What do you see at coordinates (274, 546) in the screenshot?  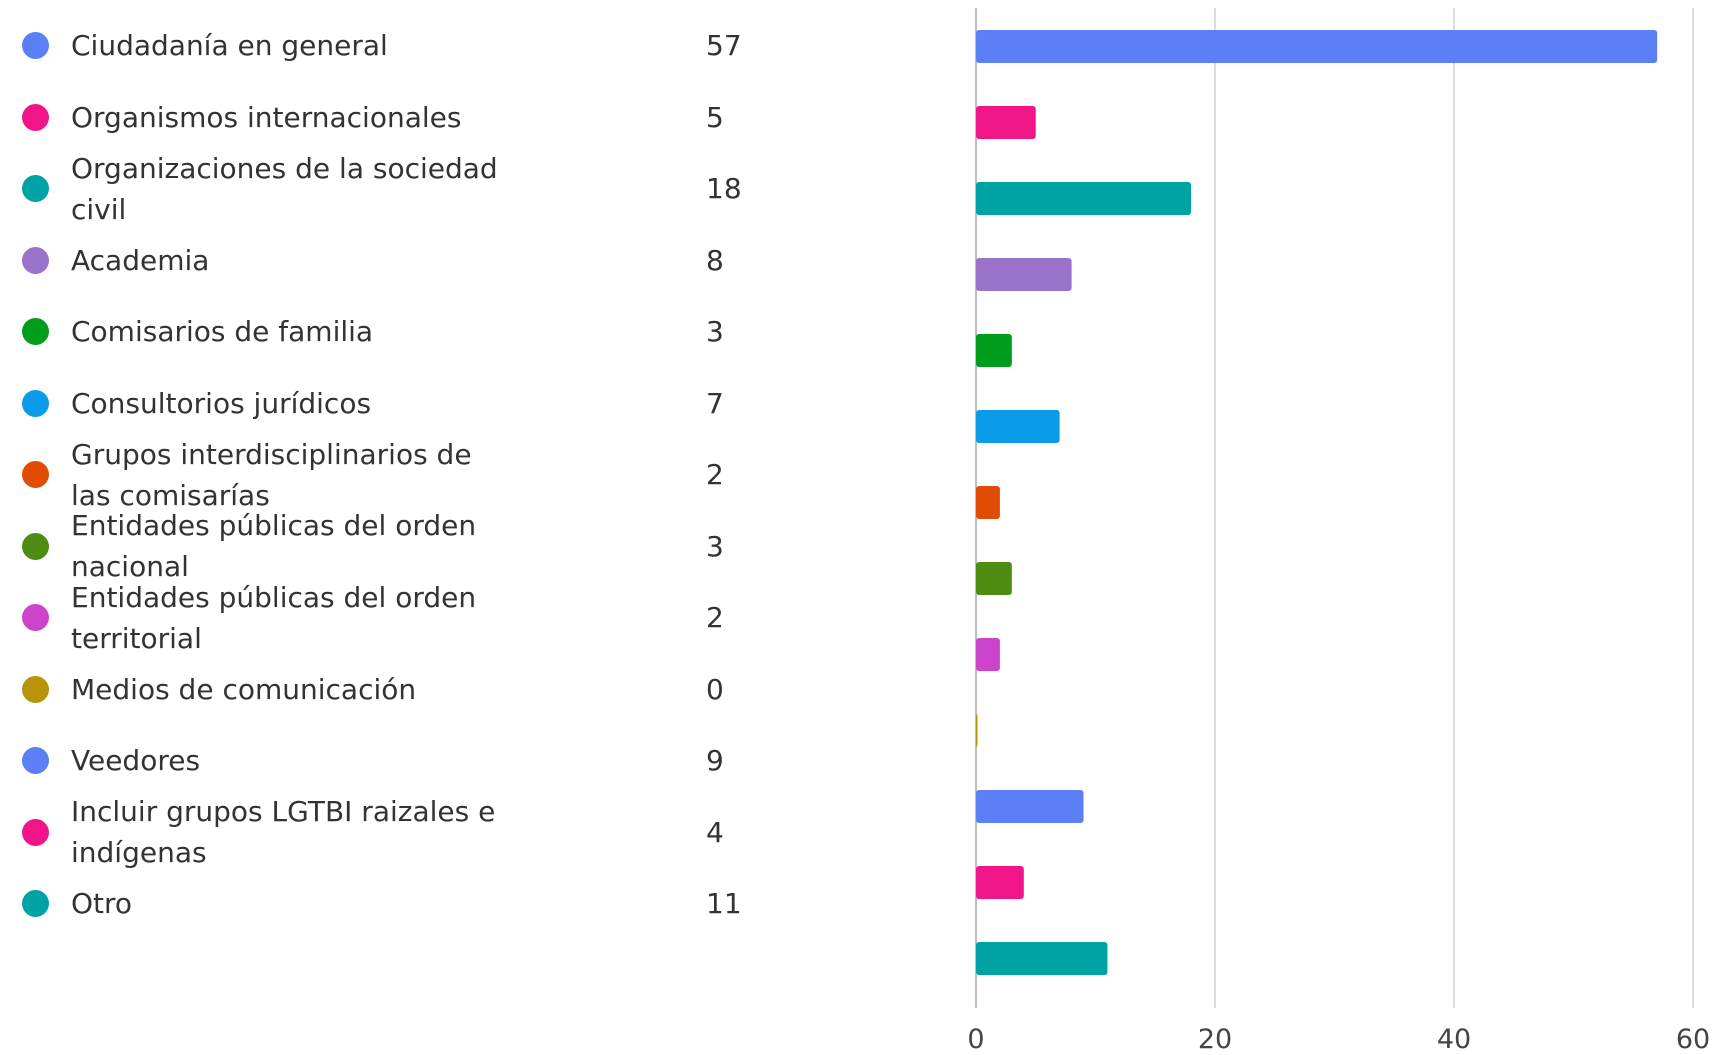 I see `legend-label: Entidades públicas del orden nacional` at bounding box center [274, 546].